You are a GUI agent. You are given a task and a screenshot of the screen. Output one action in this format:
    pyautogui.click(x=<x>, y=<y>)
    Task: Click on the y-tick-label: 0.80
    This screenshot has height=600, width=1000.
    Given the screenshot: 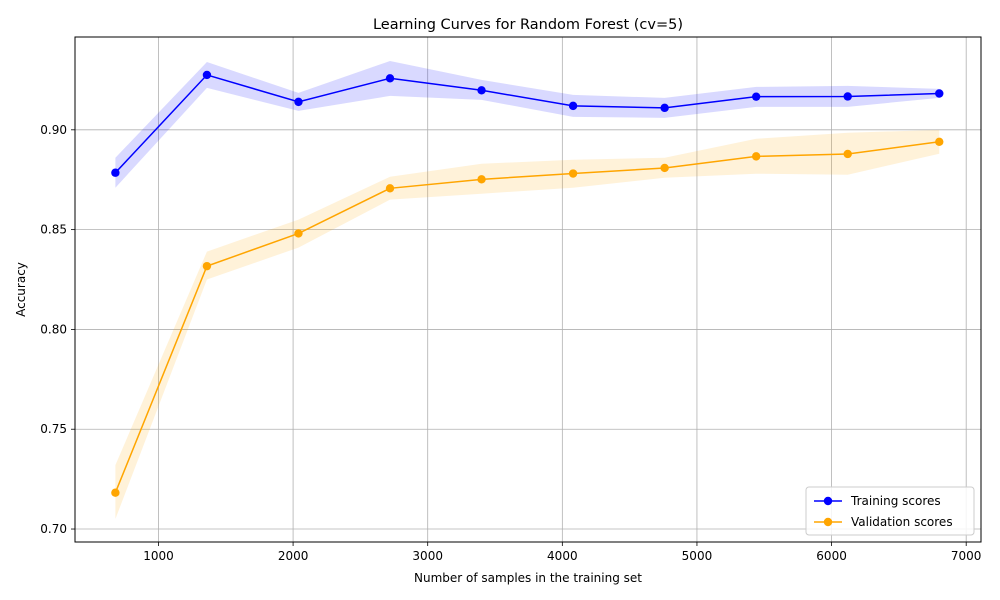 What is the action you would take?
    pyautogui.click(x=53, y=329)
    